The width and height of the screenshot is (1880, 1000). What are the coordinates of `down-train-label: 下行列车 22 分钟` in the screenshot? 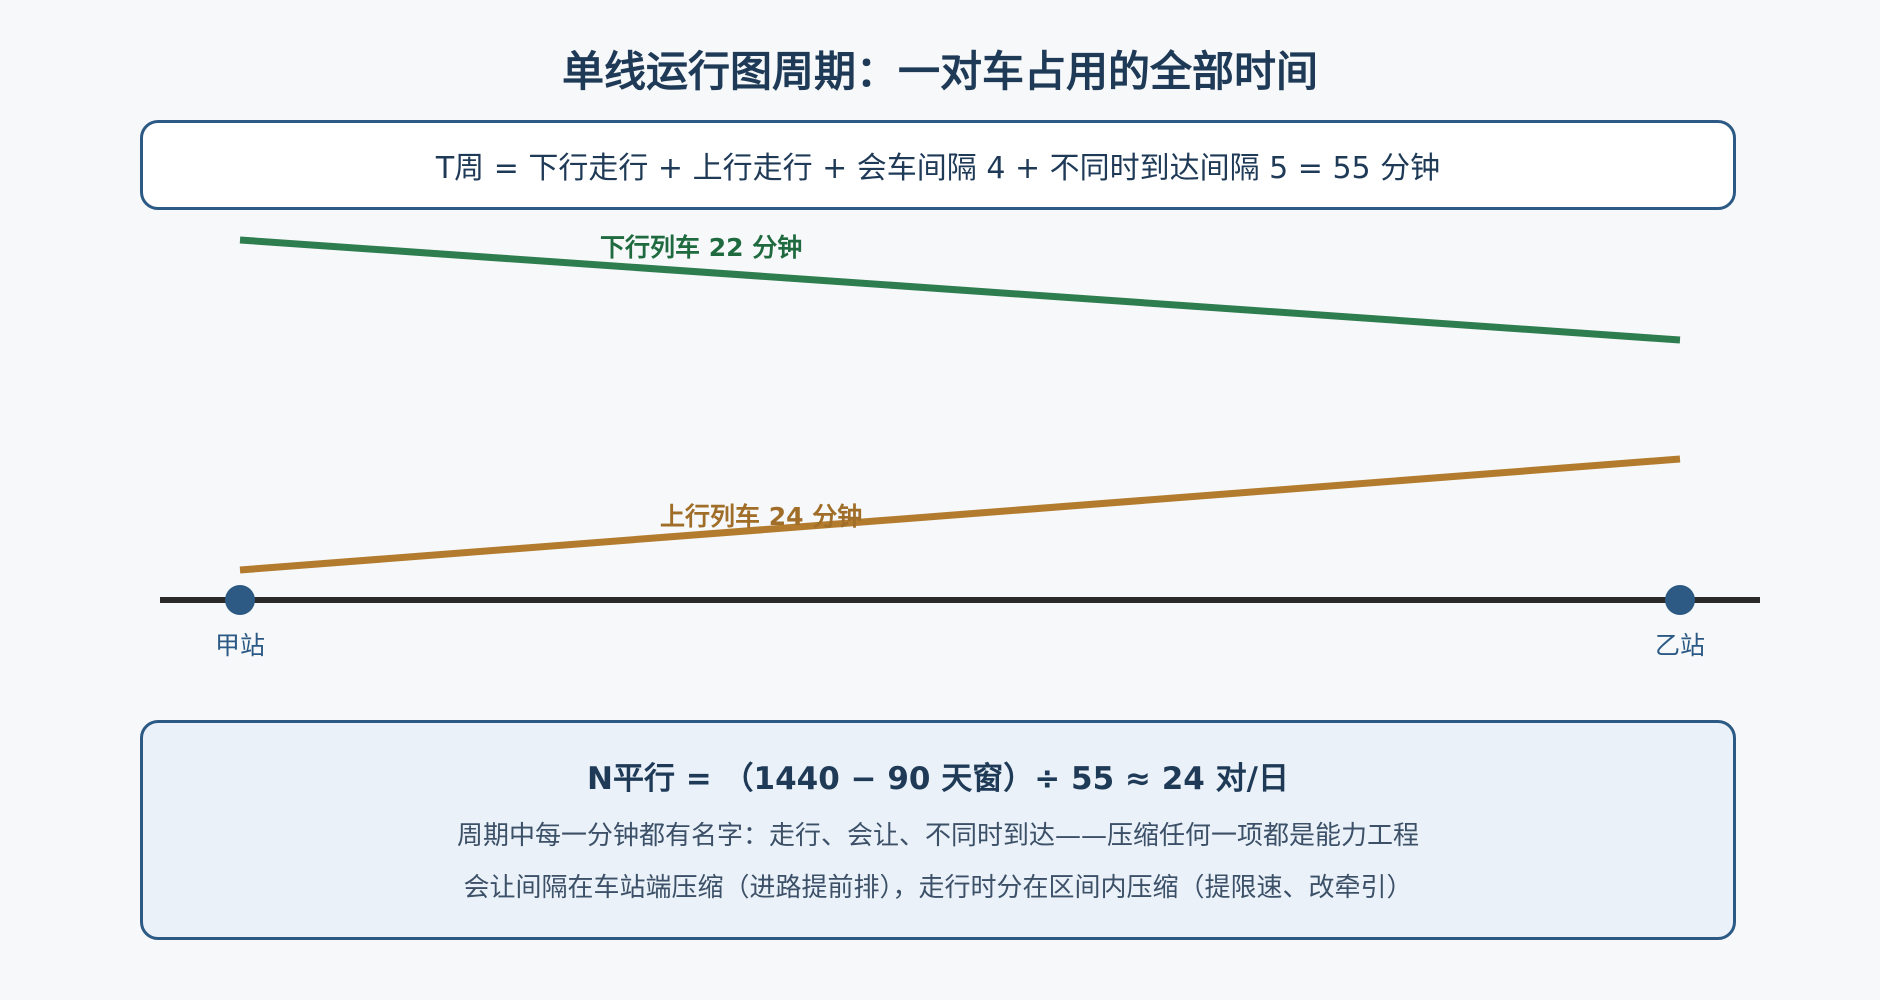 It's located at (701, 247).